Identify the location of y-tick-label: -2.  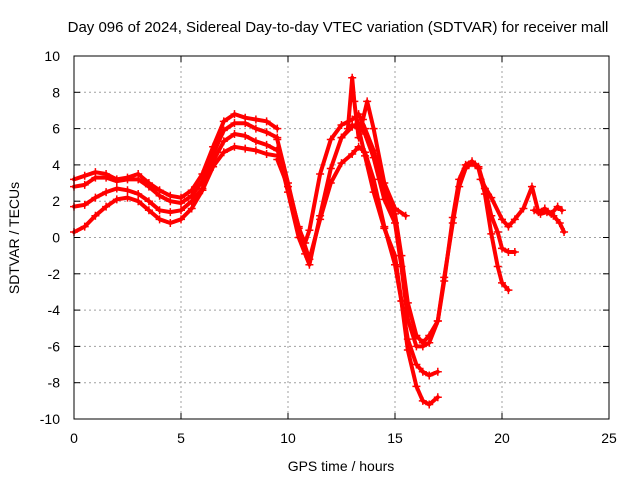
(54, 274).